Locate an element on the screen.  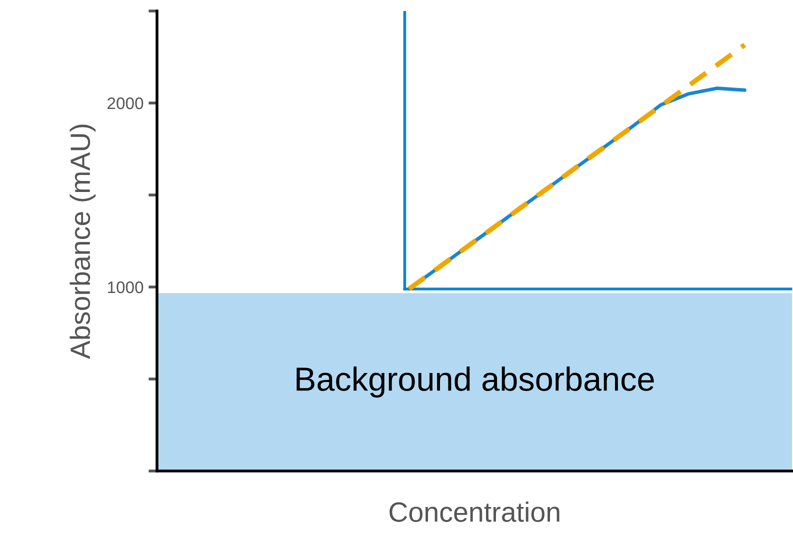
y-tick-label: 1000 is located at coordinates (126, 287).